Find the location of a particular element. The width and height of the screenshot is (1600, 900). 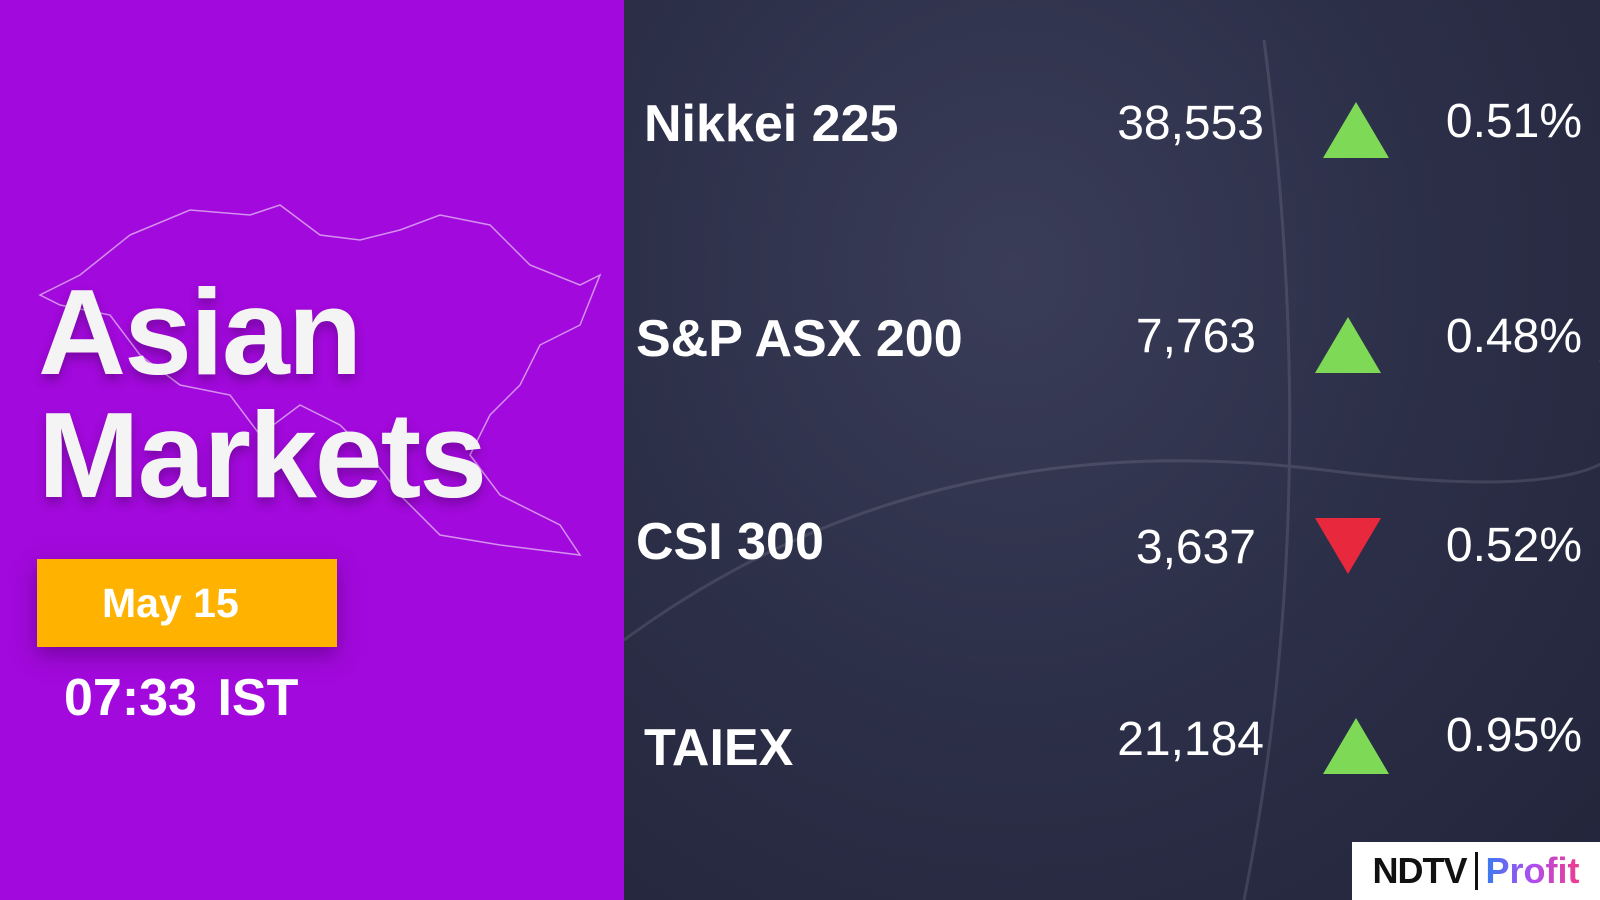

logo-product: Profit is located at coordinates (1532, 870).